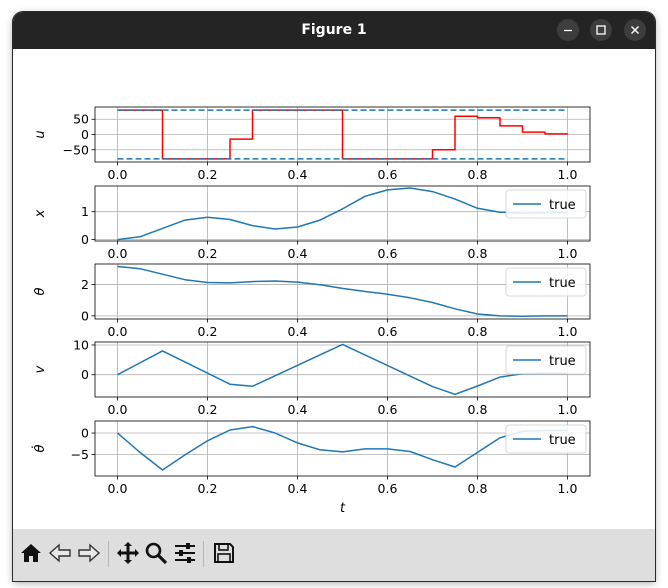 This screenshot has height=588, width=668. I want to click on y-axis-label: θ̇, so click(40, 448).